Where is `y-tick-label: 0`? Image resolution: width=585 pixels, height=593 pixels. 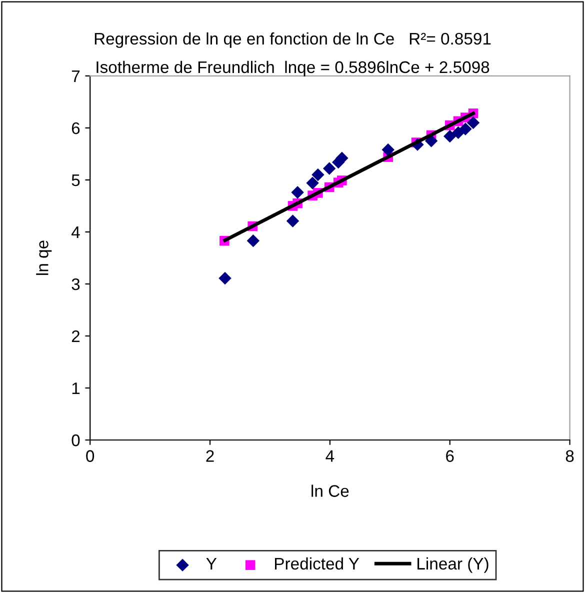 y-tick-label: 0 is located at coordinates (76, 440).